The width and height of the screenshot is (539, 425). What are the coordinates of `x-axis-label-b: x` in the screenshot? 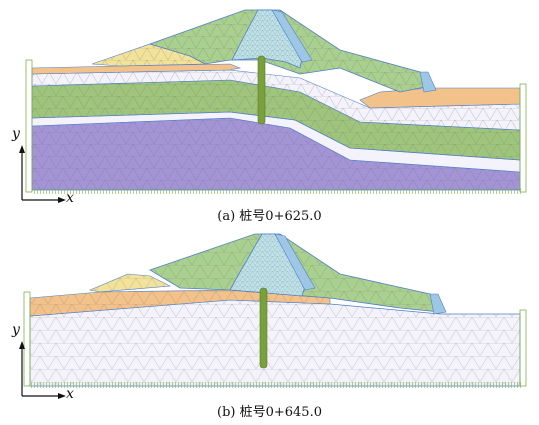 It's located at (70, 394).